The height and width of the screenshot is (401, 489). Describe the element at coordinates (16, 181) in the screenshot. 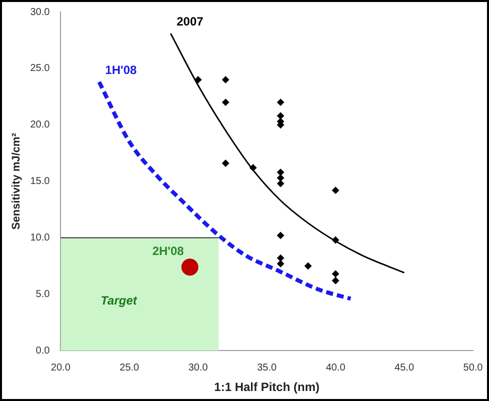

I see `y-axis-title: Sensitivity mJ/cm²` at that location.